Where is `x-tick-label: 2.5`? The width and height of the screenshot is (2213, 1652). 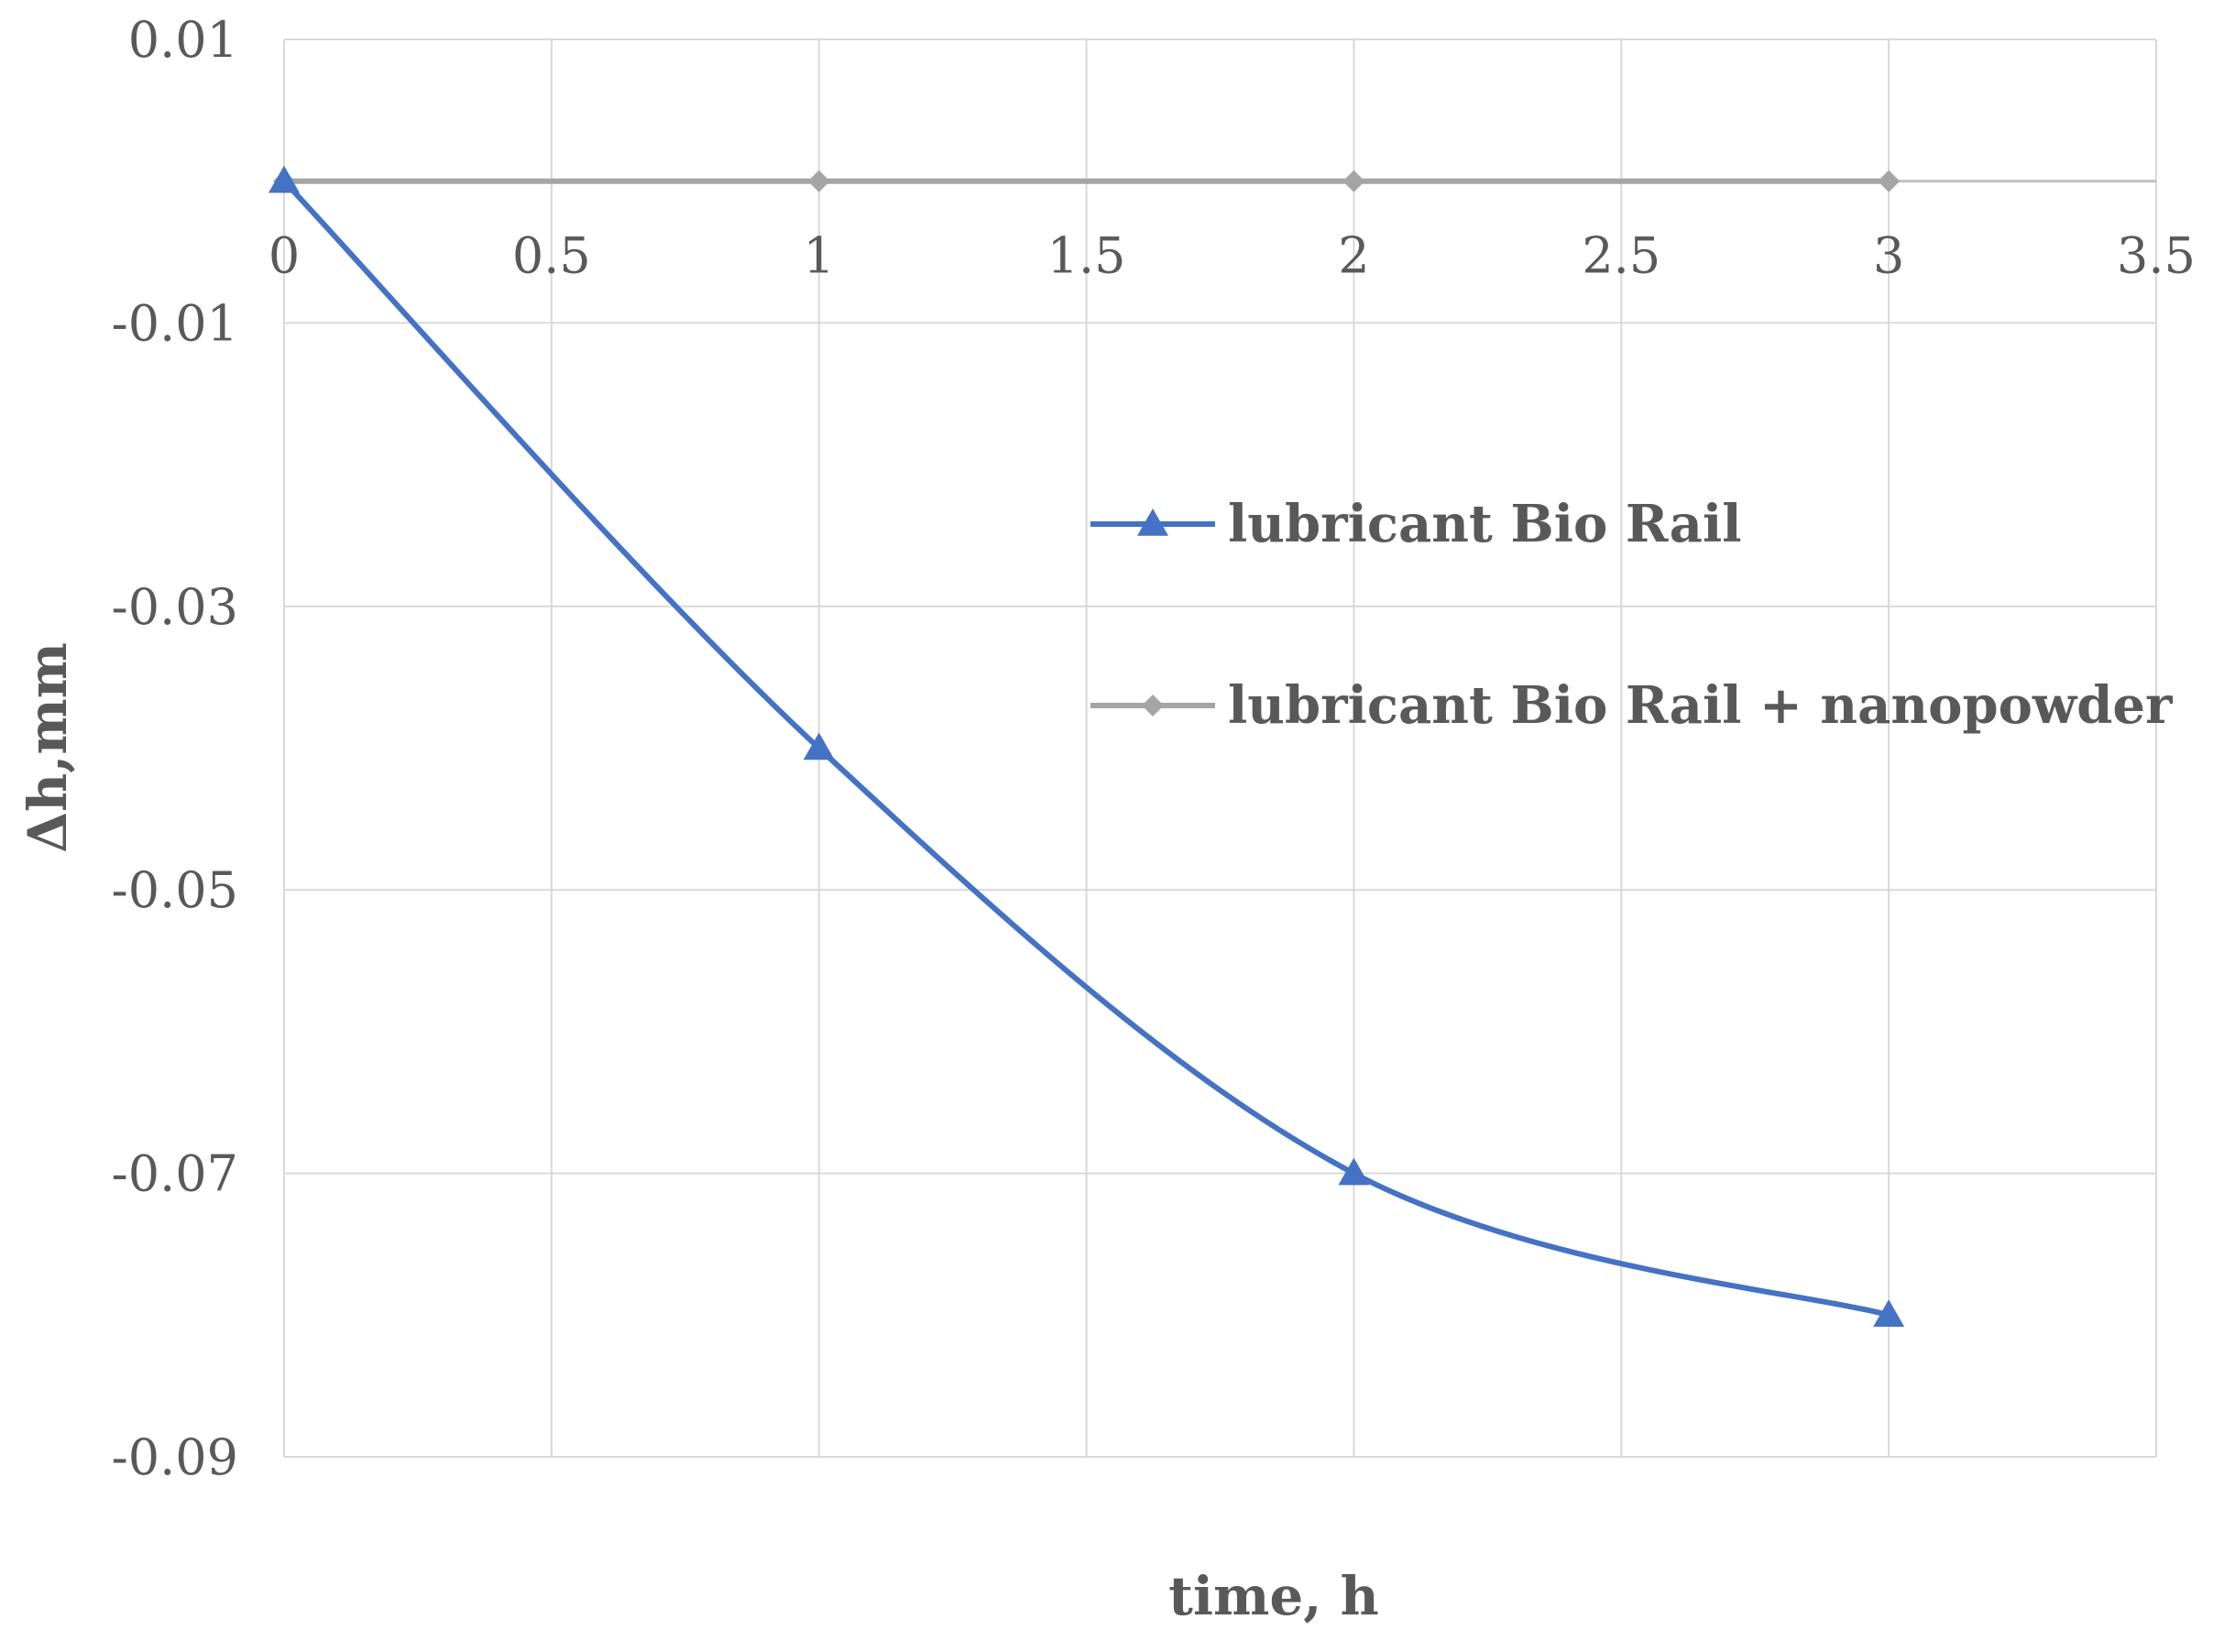 x-tick-label: 2.5 is located at coordinates (1621, 256).